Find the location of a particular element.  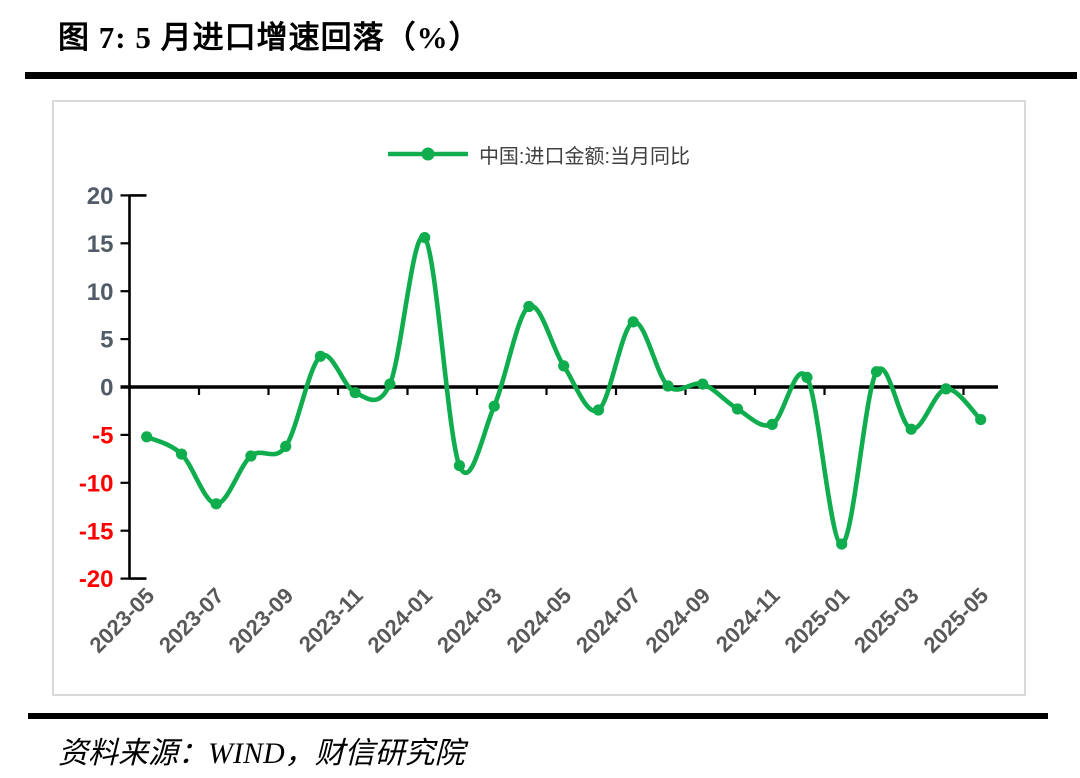

svg-text: 20 is located at coordinates (100, 196).